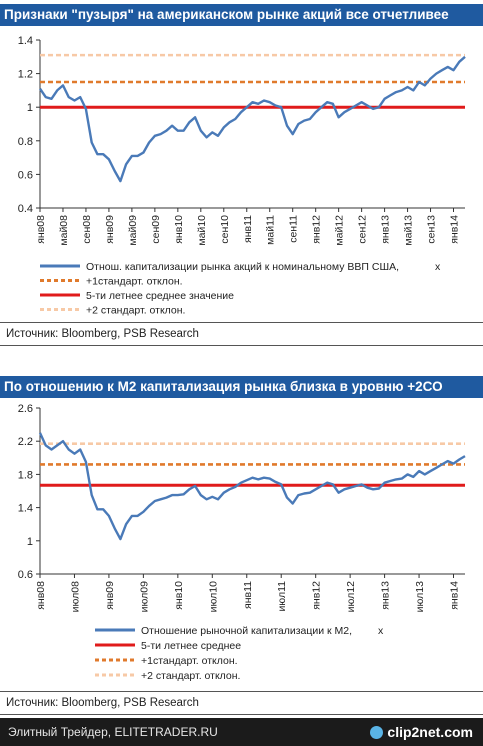 This screenshot has height=746, width=483. What do you see at coordinates (25, 475) in the screenshot?
I see `y-tick-label: 1.8` at bounding box center [25, 475].